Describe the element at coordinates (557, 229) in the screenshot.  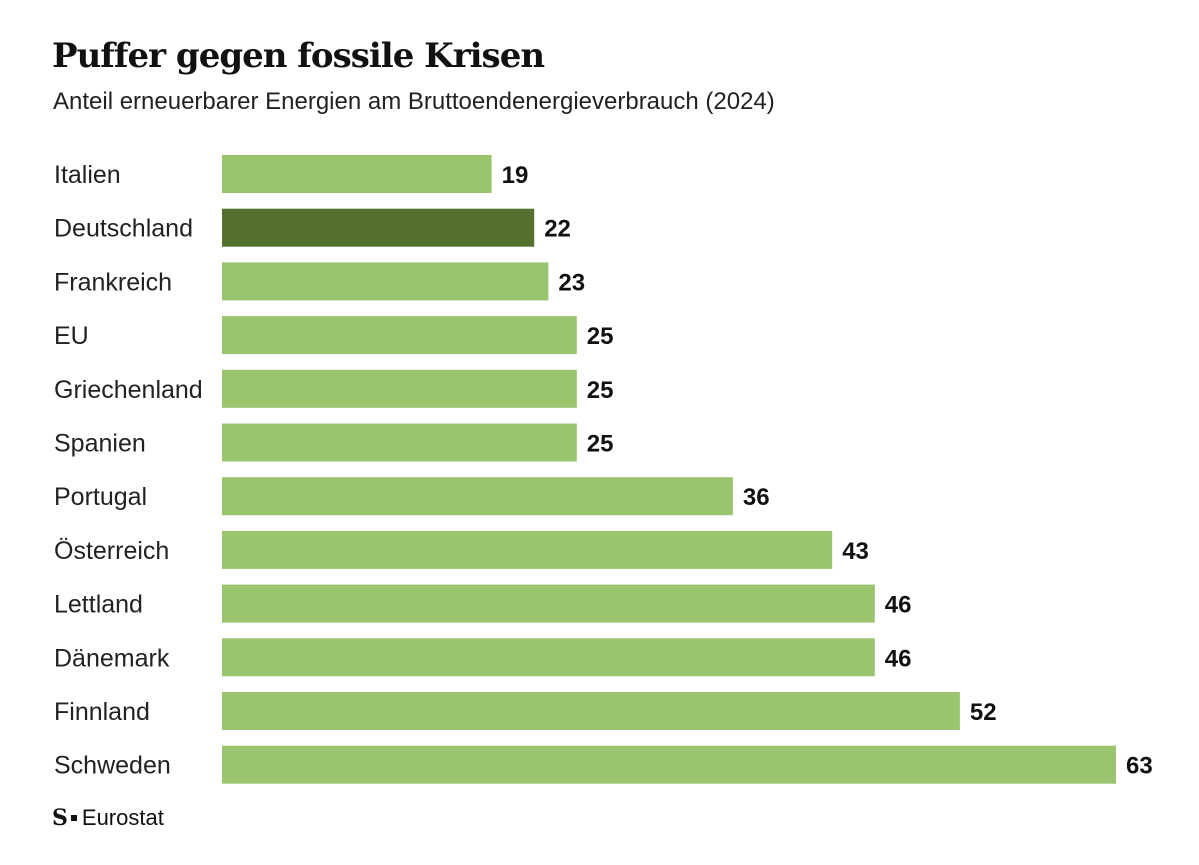
I see `value-label: 22` at that location.